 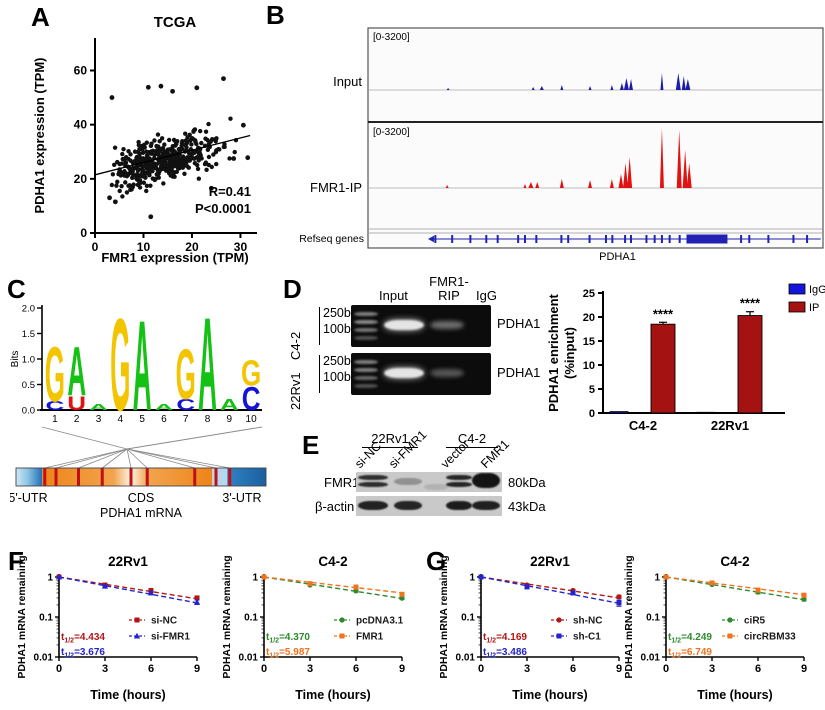 What do you see at coordinates (429, 482) in the screenshot?
I see `fmr1-blot-strip` at bounding box center [429, 482].